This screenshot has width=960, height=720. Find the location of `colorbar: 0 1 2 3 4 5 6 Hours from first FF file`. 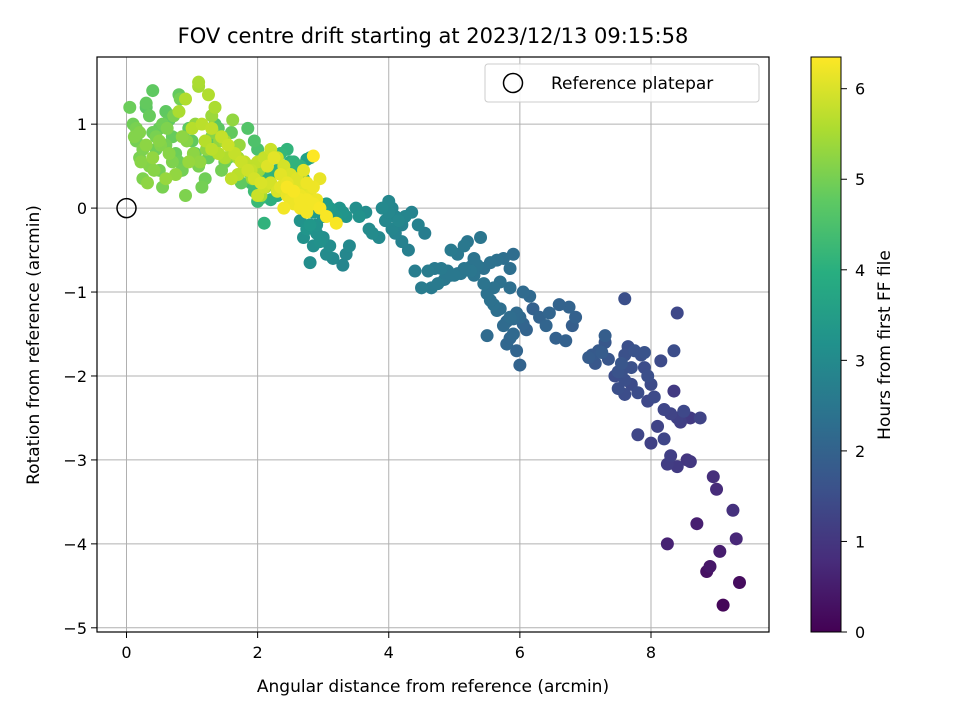

colorbar: 0 1 2 3 4 5 6 Hours from first FF file is located at coordinates (852, 349).